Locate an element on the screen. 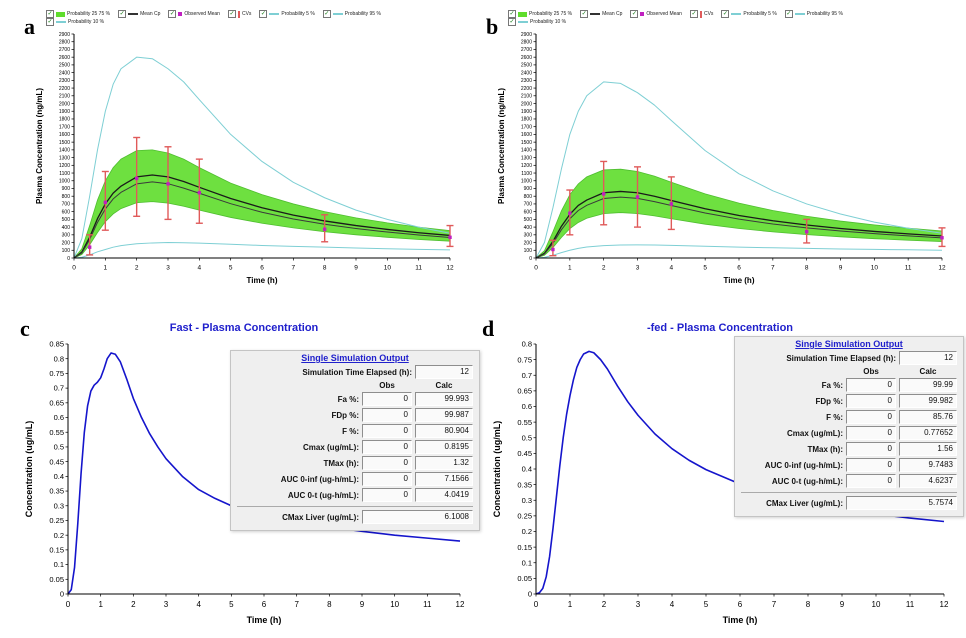 This screenshot has width=966, height=638. y-tick-label: 2500 is located at coordinates (64, 66).